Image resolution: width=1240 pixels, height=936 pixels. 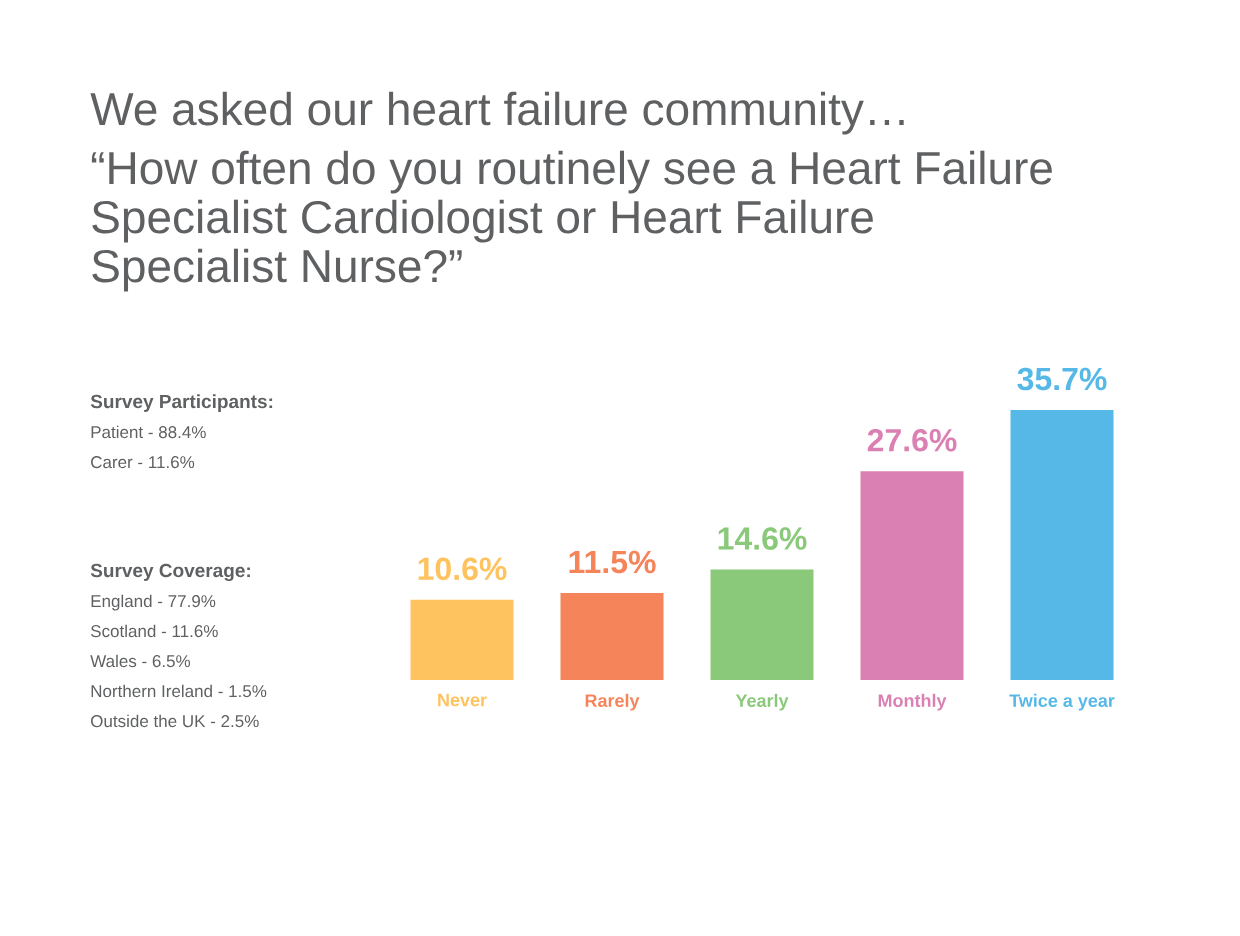 What do you see at coordinates (153, 602) in the screenshot?
I see `text: England - 77.9%` at bounding box center [153, 602].